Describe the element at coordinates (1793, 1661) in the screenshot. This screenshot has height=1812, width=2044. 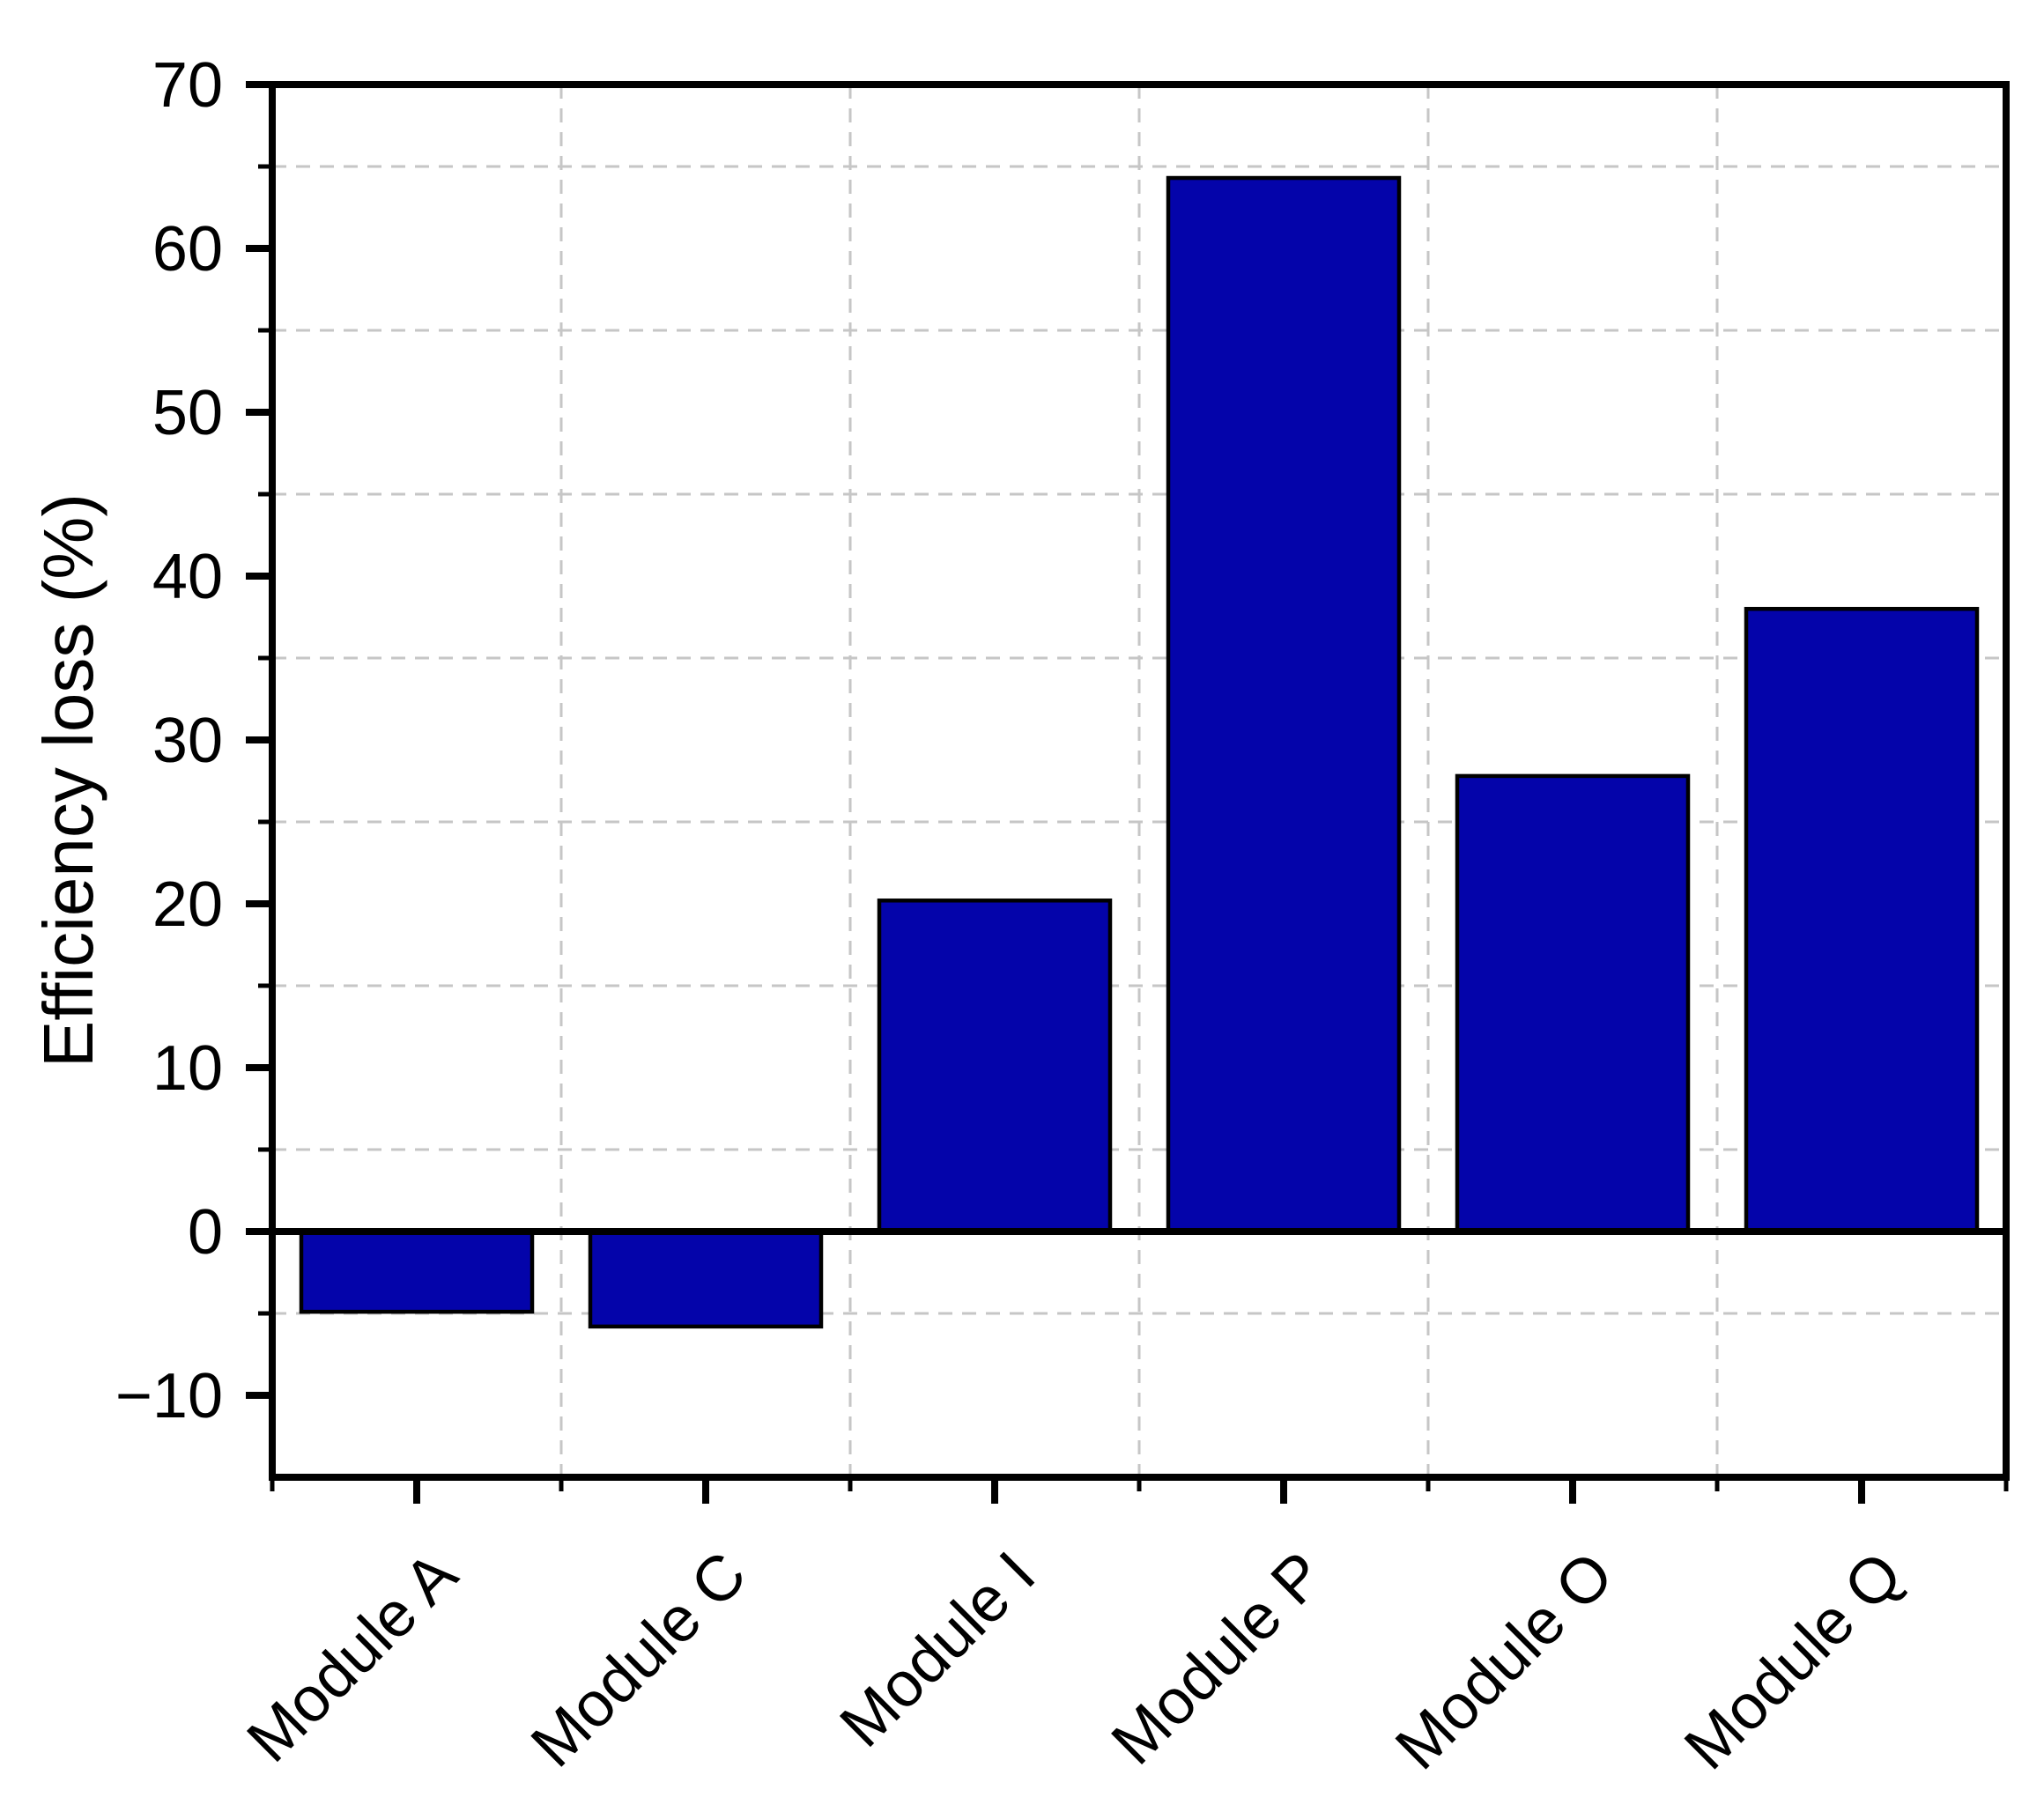
I see `x-tick-label: Module Q` at that location.